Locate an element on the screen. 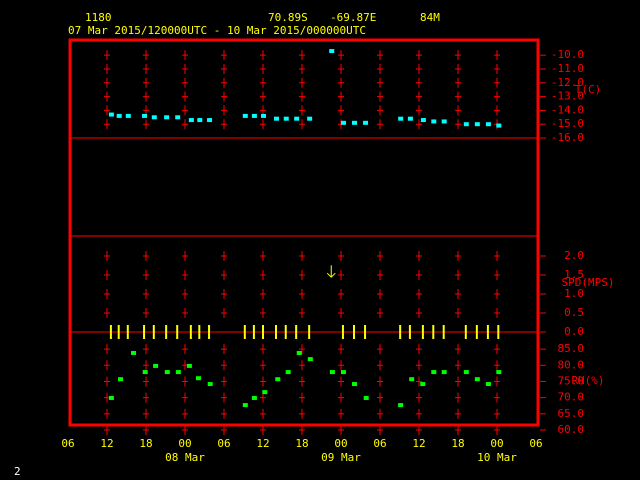  wind-arrow is located at coordinates (331, 271).